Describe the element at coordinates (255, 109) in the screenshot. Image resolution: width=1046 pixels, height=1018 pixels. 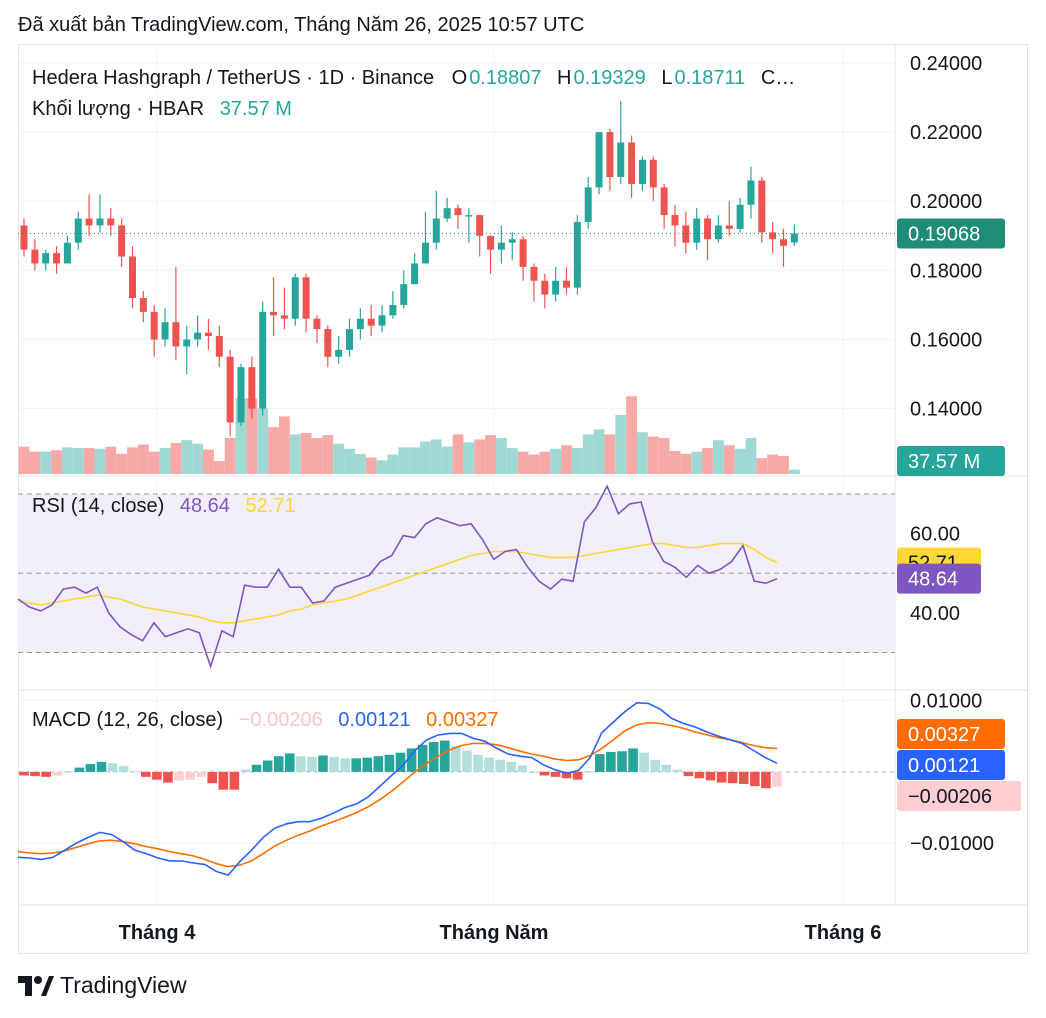
I see `legend-volume: 37.57 M` at that location.